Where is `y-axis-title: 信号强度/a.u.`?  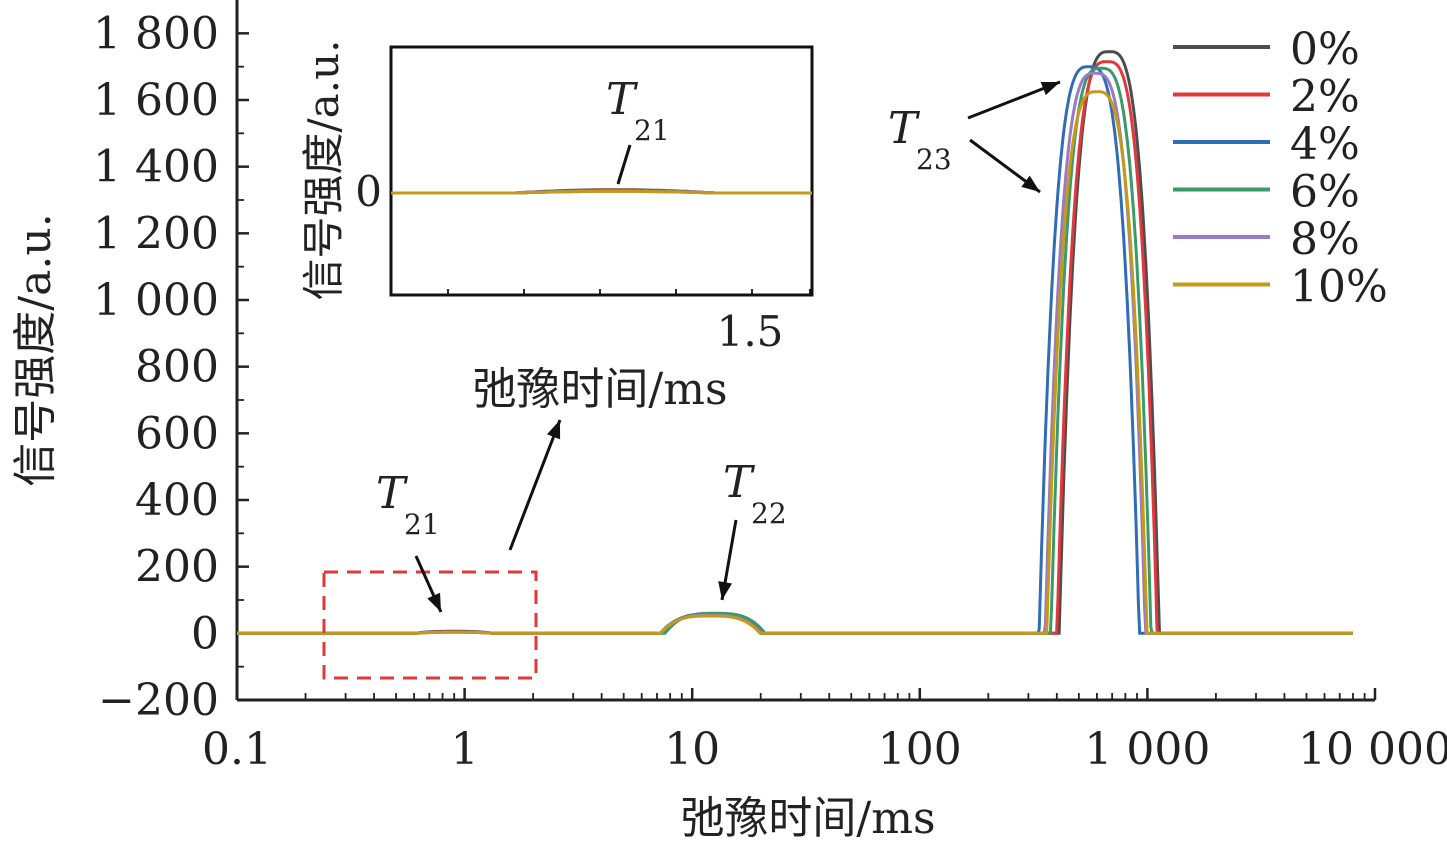
y-axis-title: 信号强度/a.u. is located at coordinates (35, 349).